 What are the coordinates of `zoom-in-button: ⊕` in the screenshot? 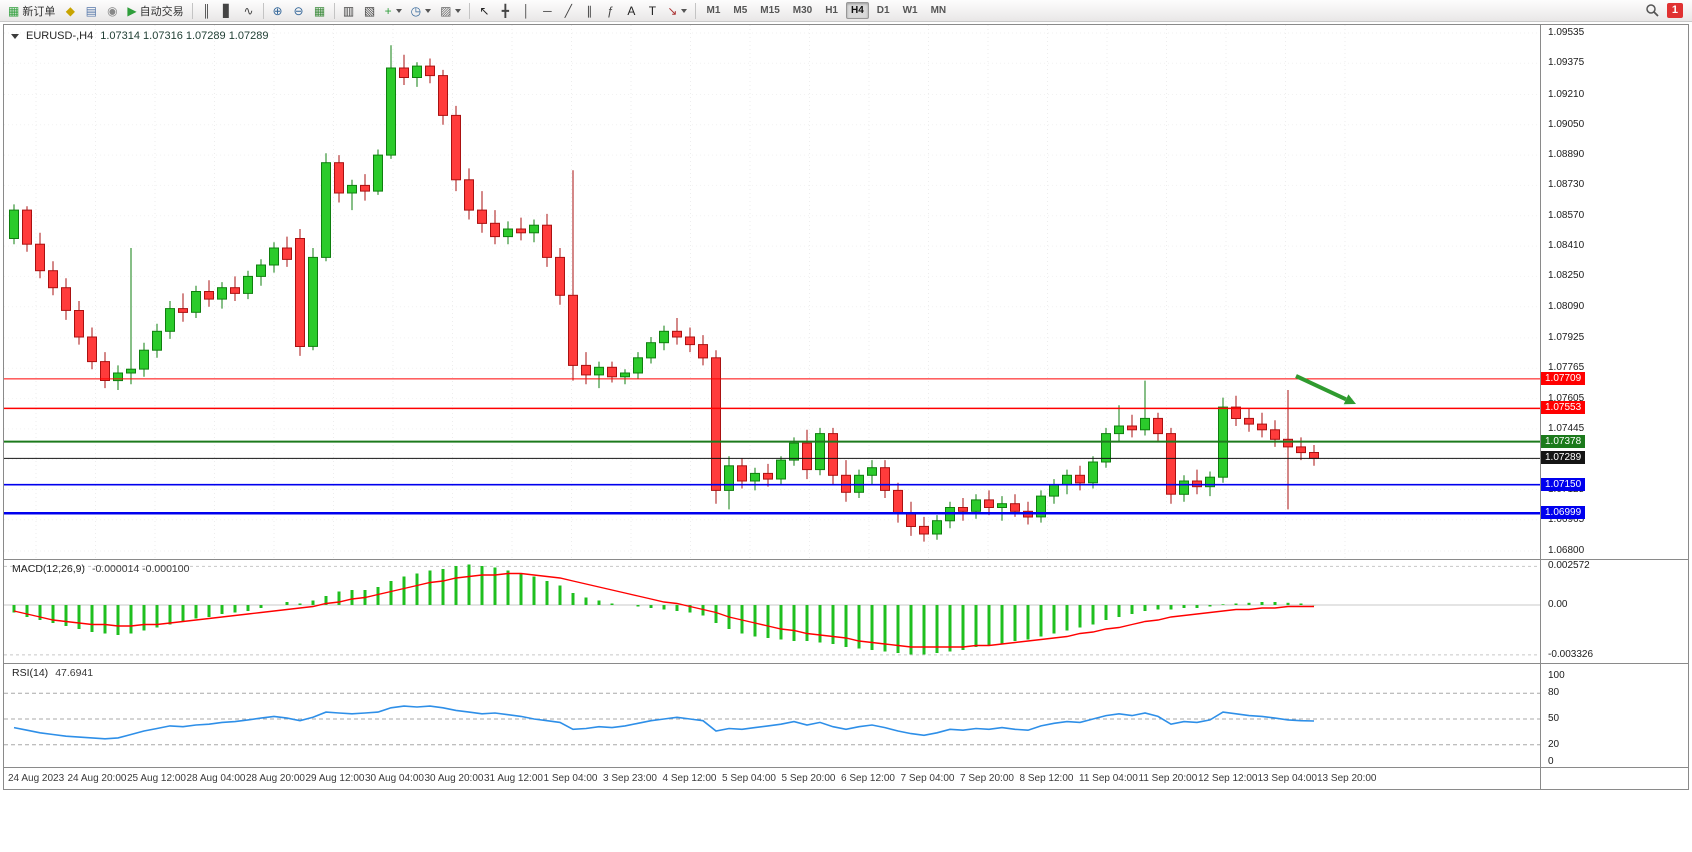 It's located at (278, 11).